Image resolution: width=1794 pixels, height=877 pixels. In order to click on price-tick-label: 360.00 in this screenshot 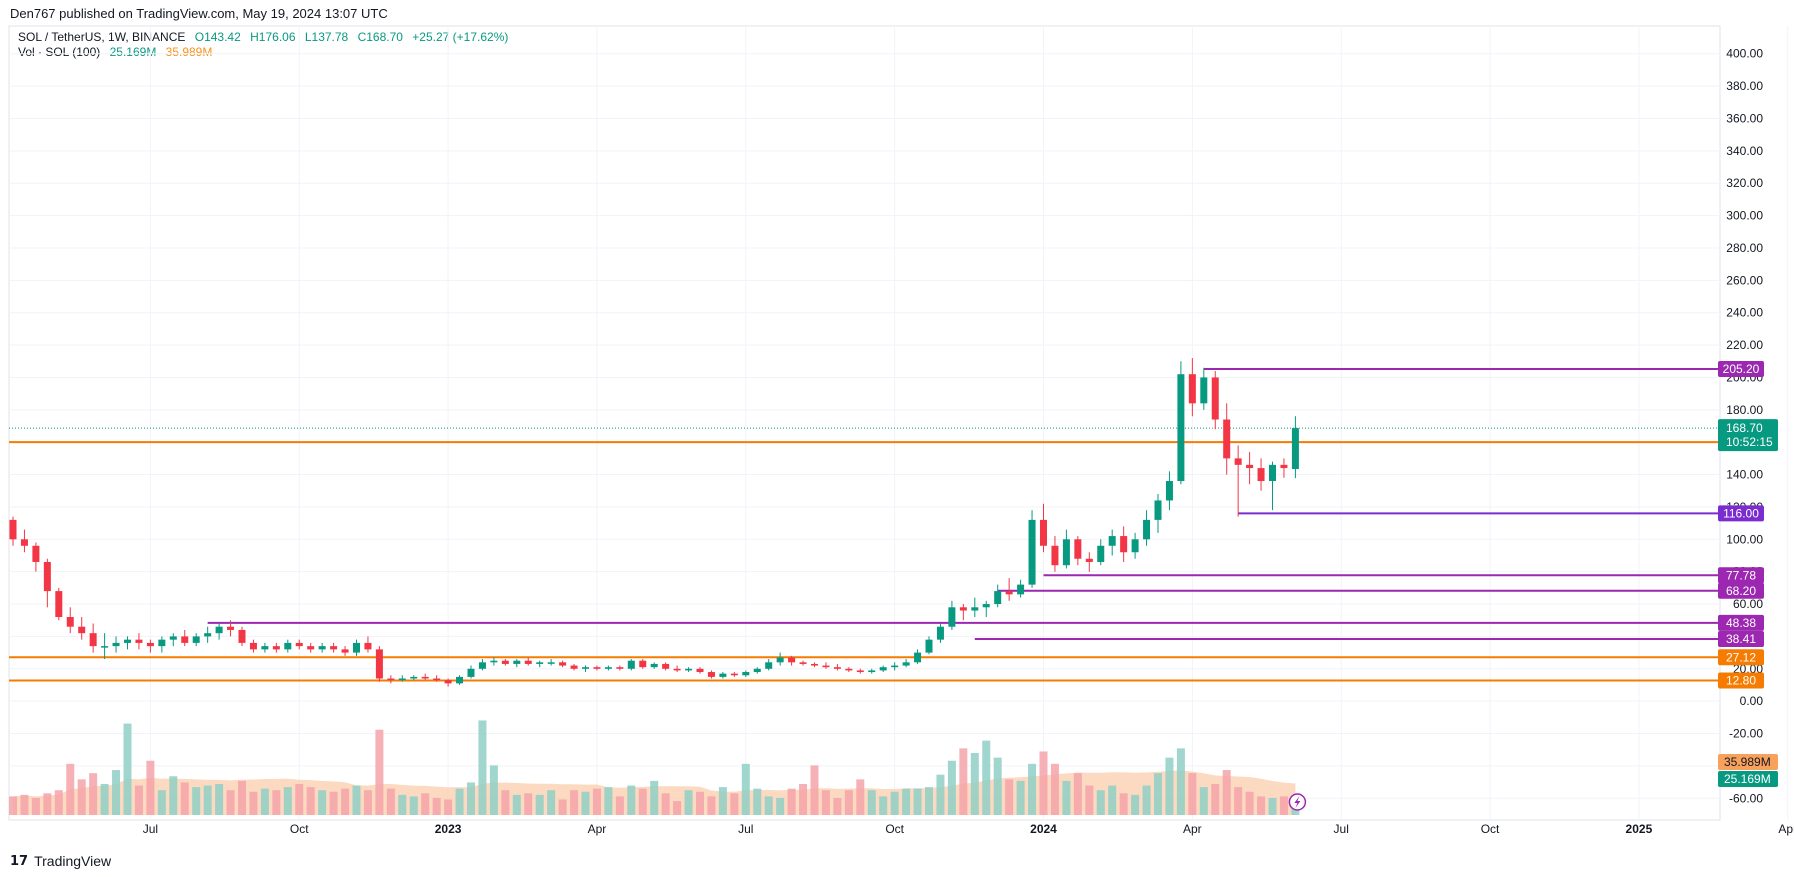, I will do `click(1744, 118)`.